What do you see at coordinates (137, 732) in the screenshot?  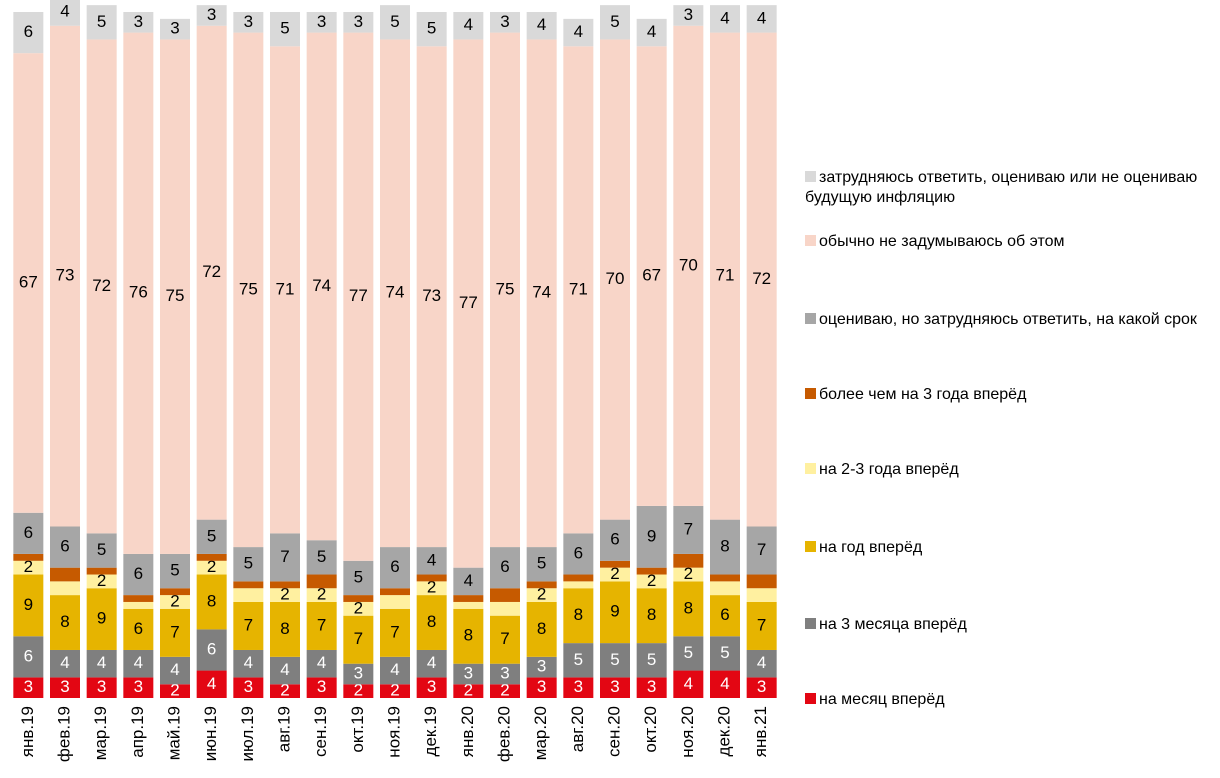 I see `x-tick-label: апр.19` at bounding box center [137, 732].